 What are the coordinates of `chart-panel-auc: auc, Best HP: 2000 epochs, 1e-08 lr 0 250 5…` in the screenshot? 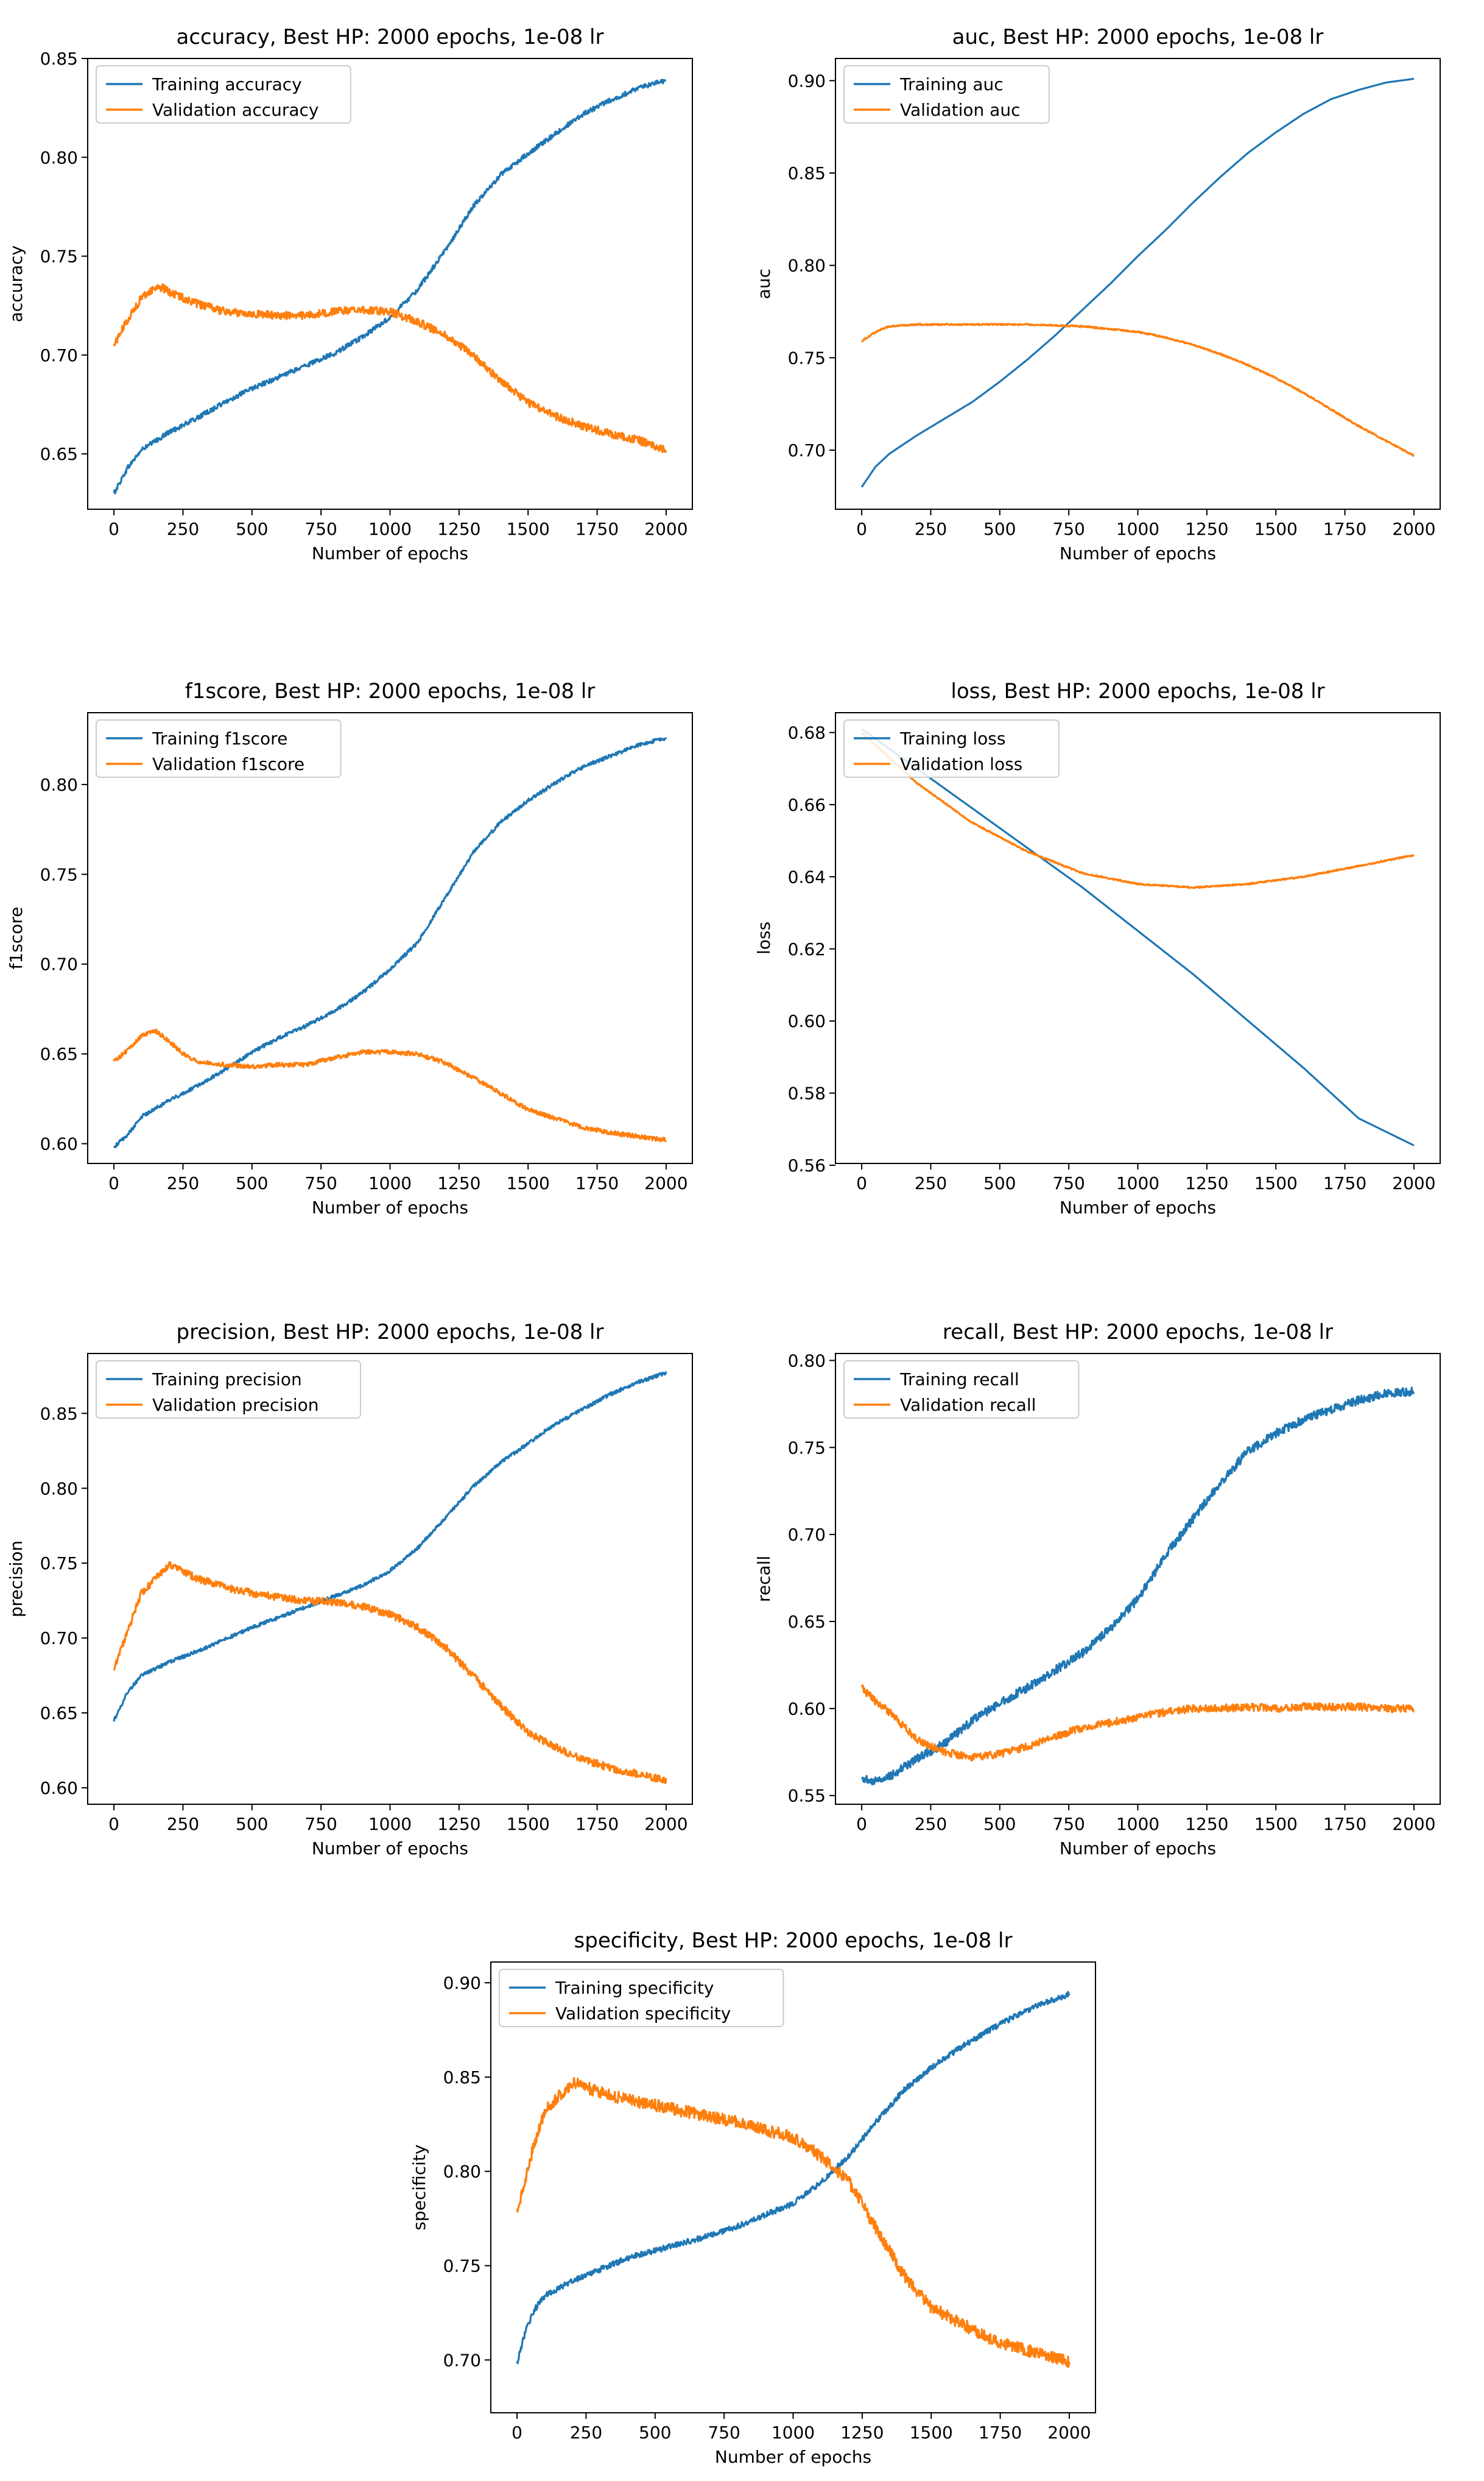 It's located at (1097, 294).